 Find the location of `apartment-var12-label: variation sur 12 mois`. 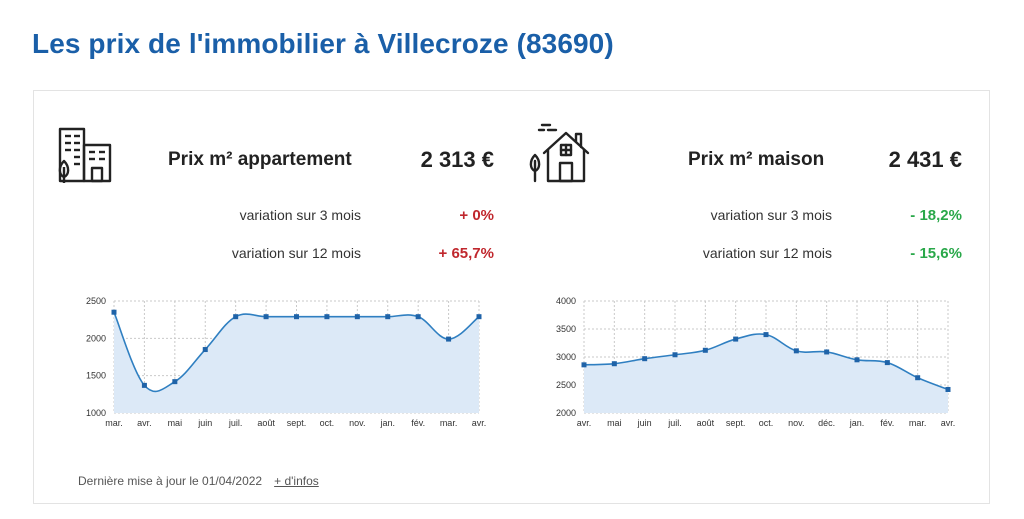

apartment-var12-label: variation sur 12 mois is located at coordinates (296, 253).